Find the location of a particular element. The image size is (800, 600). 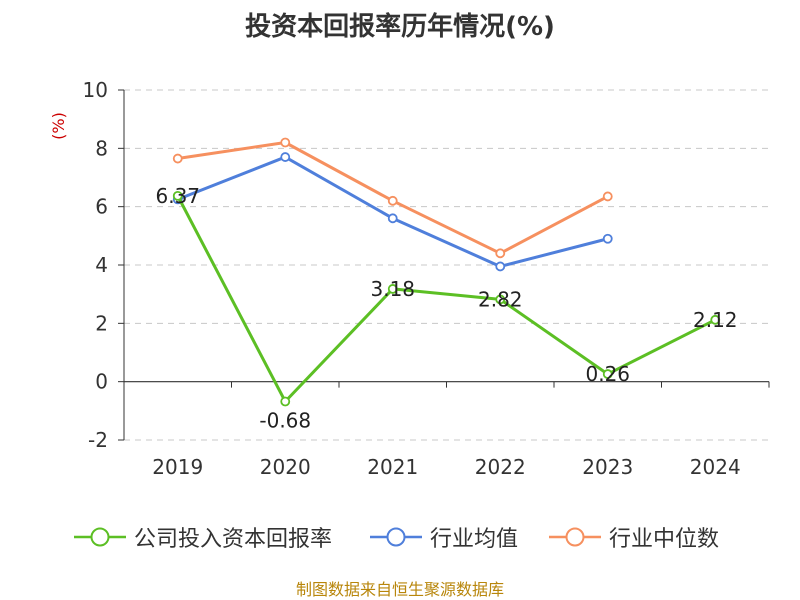

y-tick-label: 4 is located at coordinates (101, 265).